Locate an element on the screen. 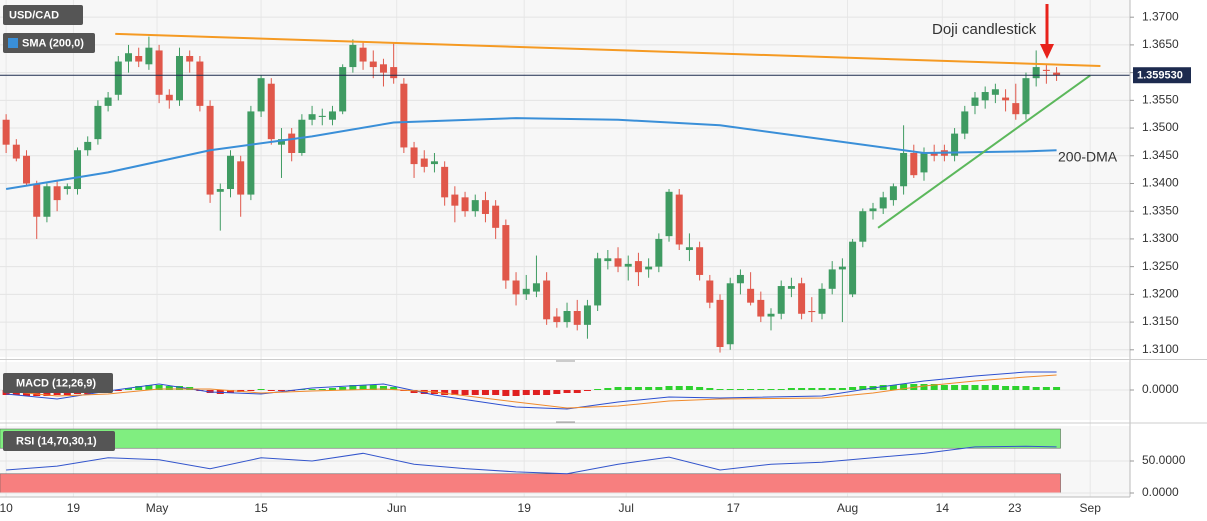 This screenshot has height=521, width=1207. y-tick-label: 50.0000 is located at coordinates (1164, 460).